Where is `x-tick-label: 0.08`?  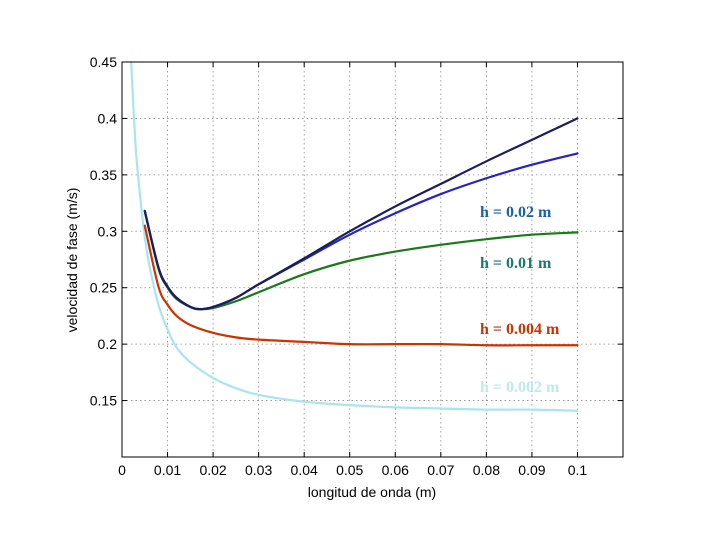 x-tick-label: 0.08 is located at coordinates (486, 470).